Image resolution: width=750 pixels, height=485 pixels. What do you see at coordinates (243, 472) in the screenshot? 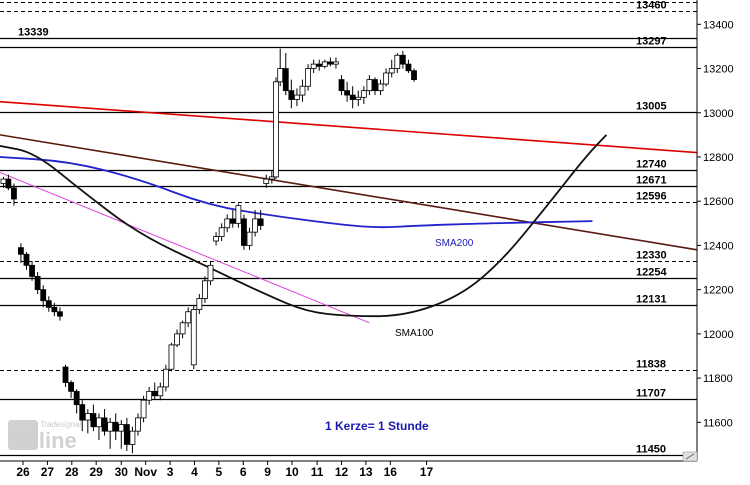
I see `x-tick-label: 6` at bounding box center [243, 472].